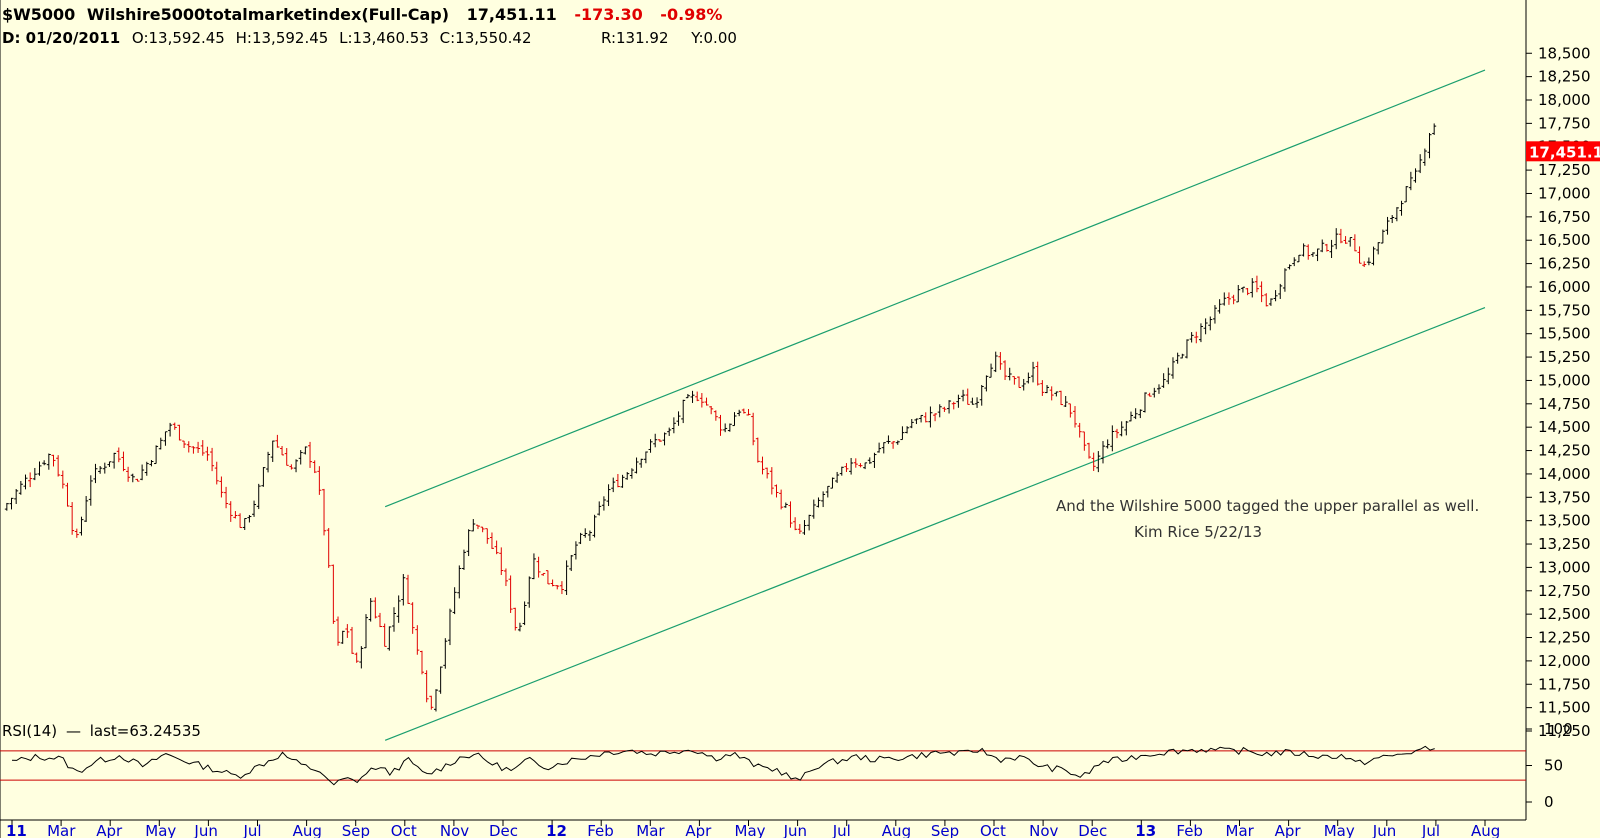 The image size is (1600, 838). I want to click on last-price-marker: 17,451.11, so click(1563, 151).